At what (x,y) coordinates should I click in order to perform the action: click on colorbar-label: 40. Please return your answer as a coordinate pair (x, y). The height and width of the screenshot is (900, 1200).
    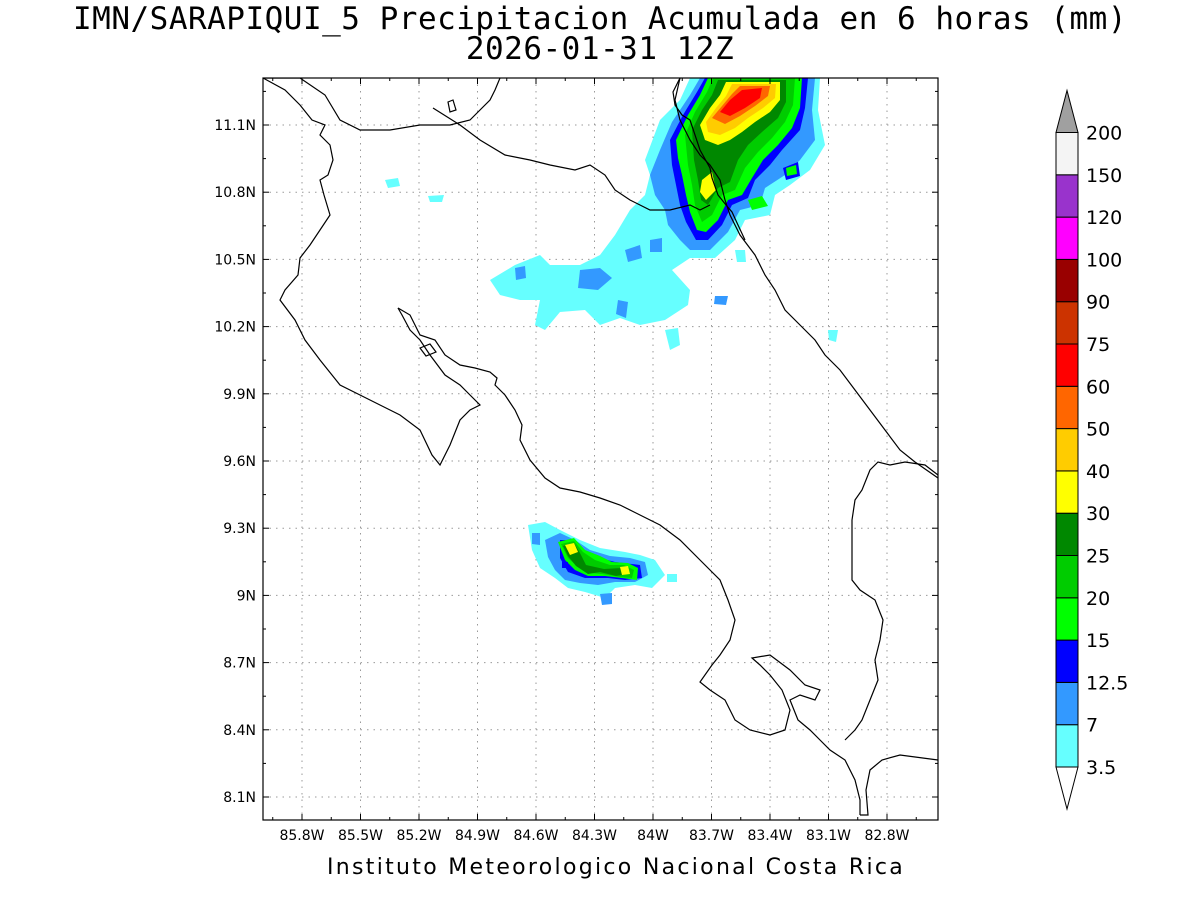
    Looking at the image, I should click on (1098, 472).